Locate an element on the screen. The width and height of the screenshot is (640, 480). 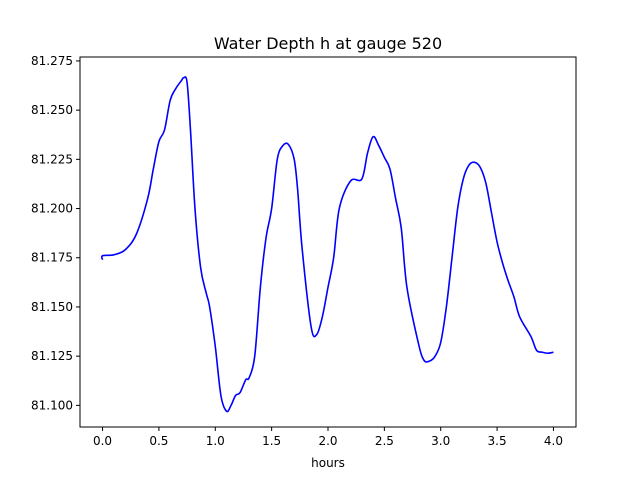
y-tick-label: 81.250 is located at coordinates (52, 110).